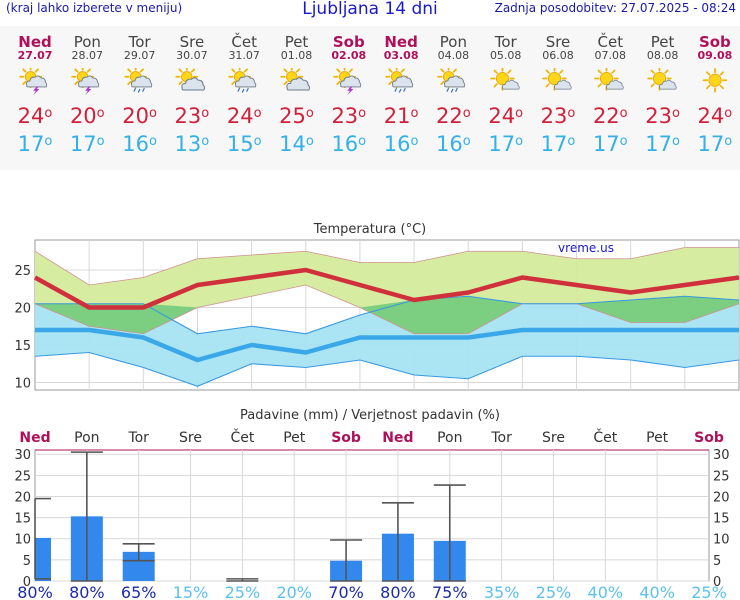 The height and width of the screenshot is (600, 740). Describe the element at coordinates (453, 55) in the screenshot. I see `day-date: 04.08` at that location.